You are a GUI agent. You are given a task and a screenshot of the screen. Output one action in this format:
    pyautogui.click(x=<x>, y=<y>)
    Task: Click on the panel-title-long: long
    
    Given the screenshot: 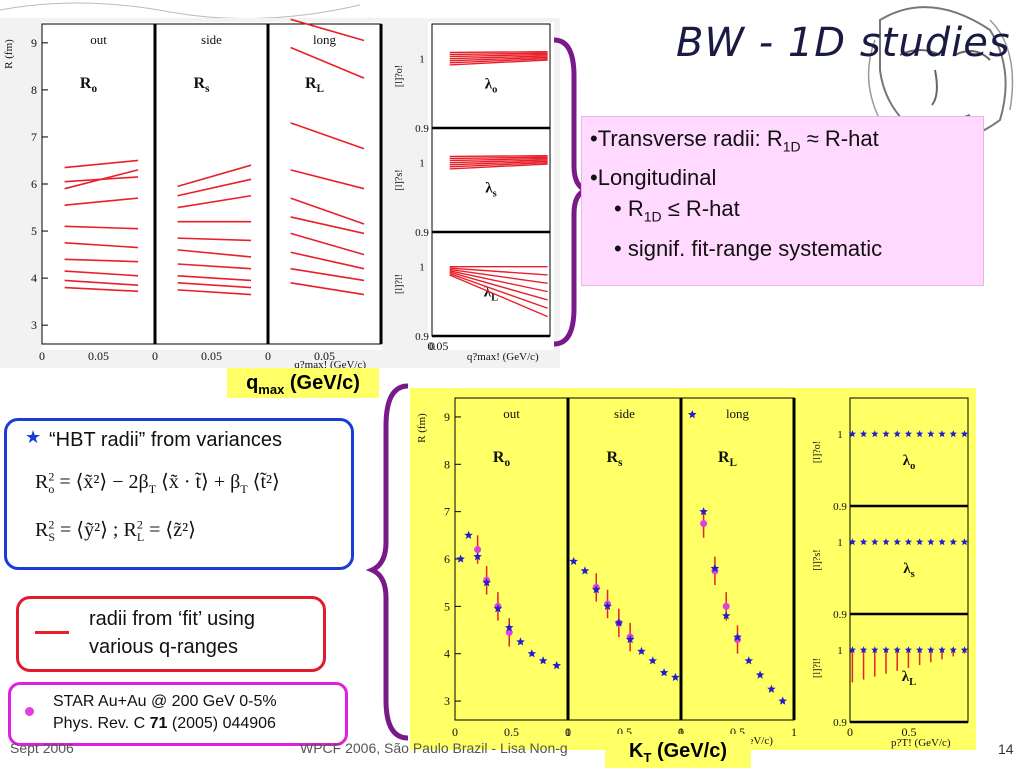 What is the action you would take?
    pyautogui.click(x=325, y=39)
    